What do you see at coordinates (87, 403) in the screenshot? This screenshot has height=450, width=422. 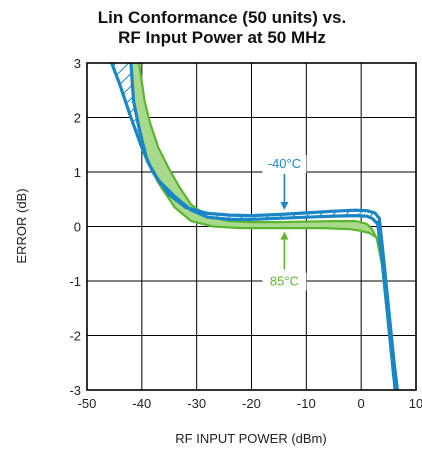 I see `x-tick-label: -50` at bounding box center [87, 403].